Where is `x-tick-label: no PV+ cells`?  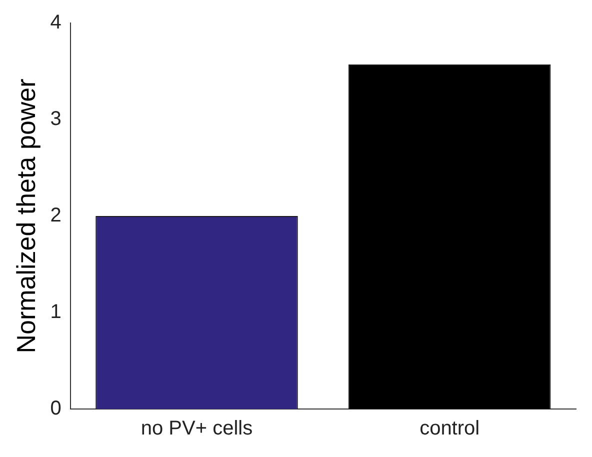
x-tick-label: no PV+ cells is located at coordinates (196, 429).